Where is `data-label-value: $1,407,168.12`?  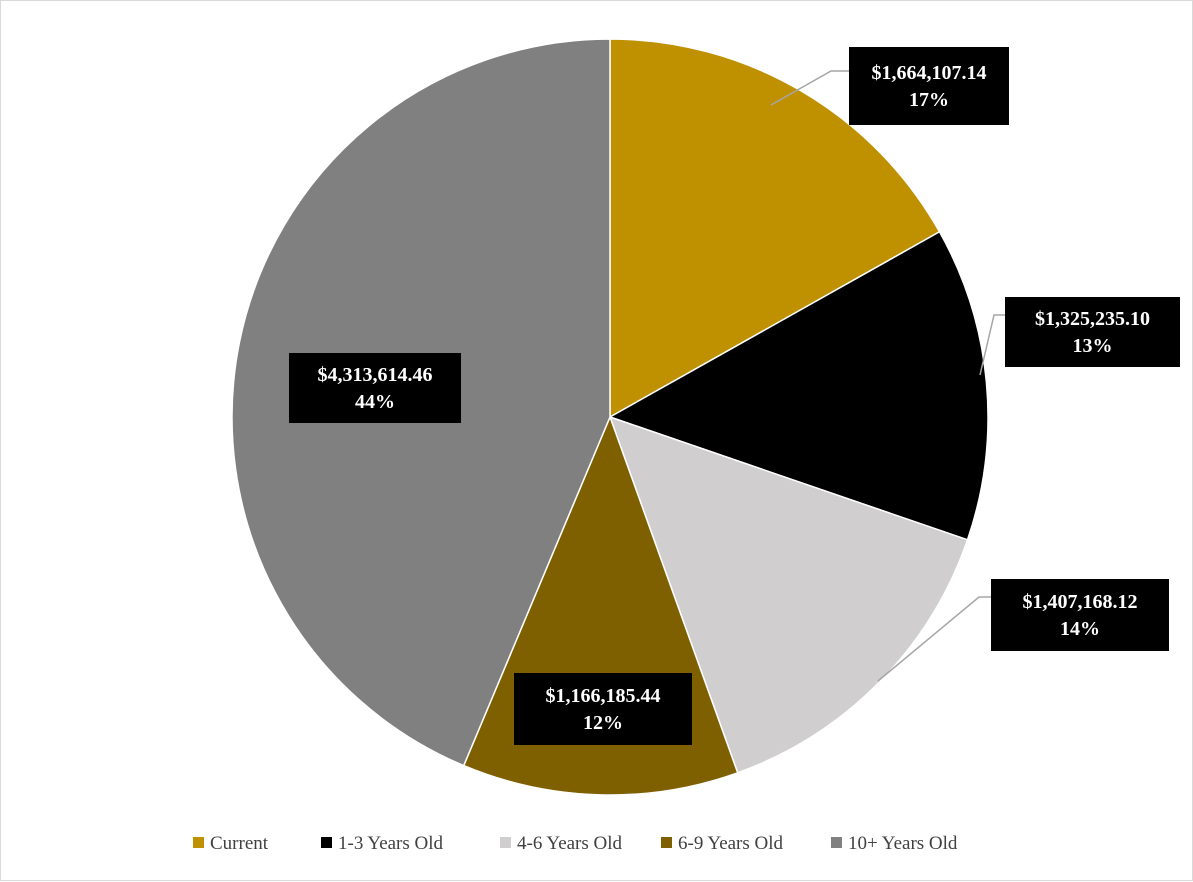
data-label-value: $1,407,168.12 is located at coordinates (1080, 602).